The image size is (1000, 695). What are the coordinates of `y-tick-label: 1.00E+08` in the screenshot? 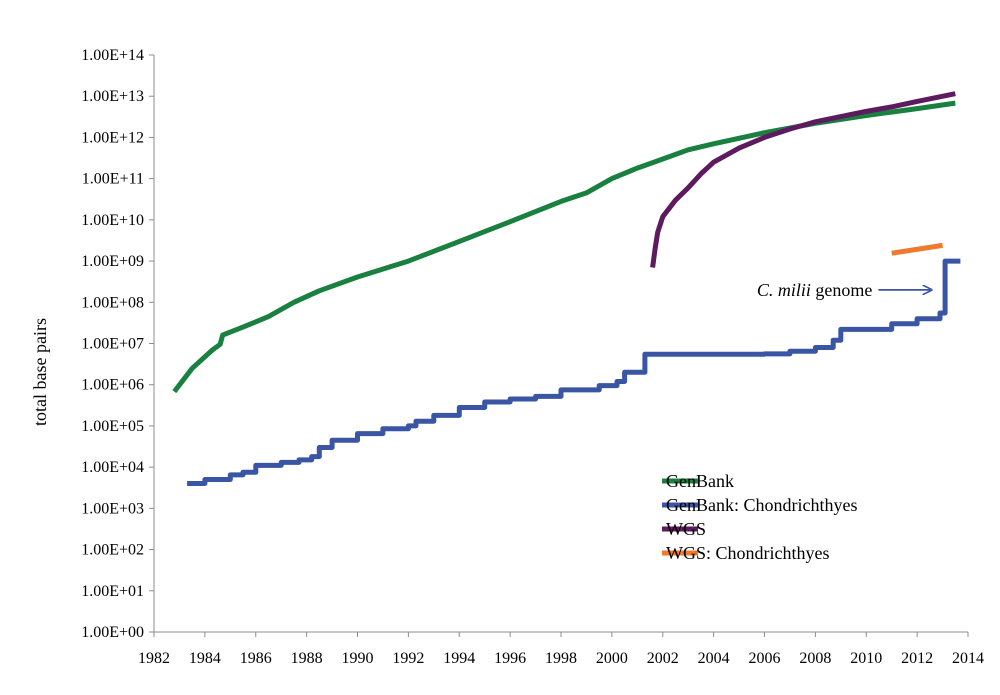 It's located at (112, 302).